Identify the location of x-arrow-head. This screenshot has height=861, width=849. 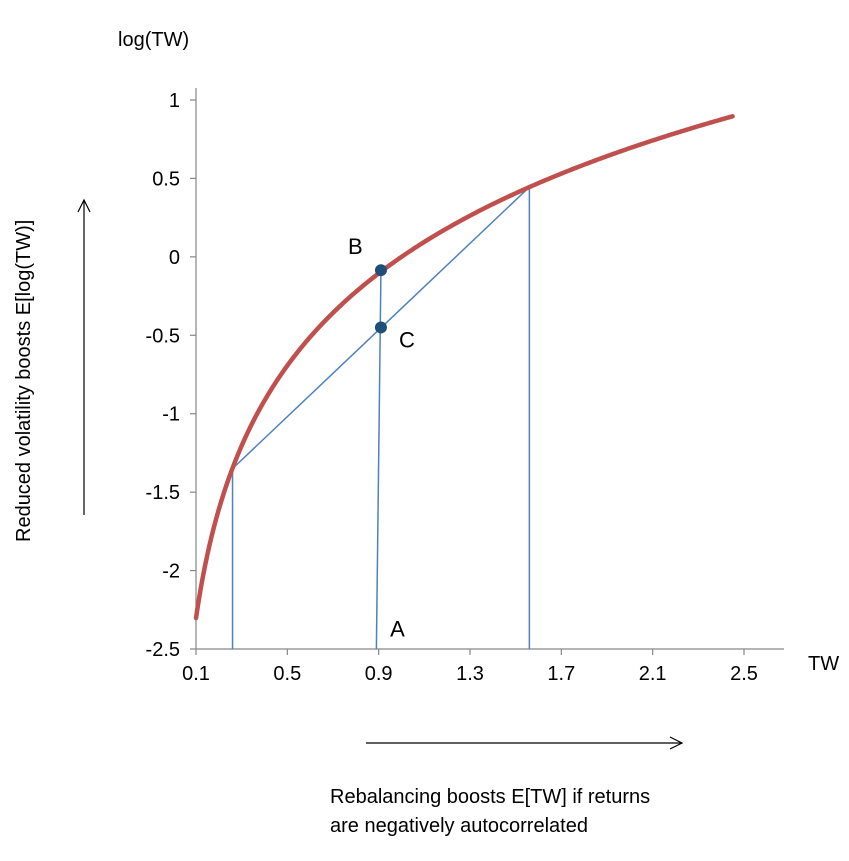
(676, 743).